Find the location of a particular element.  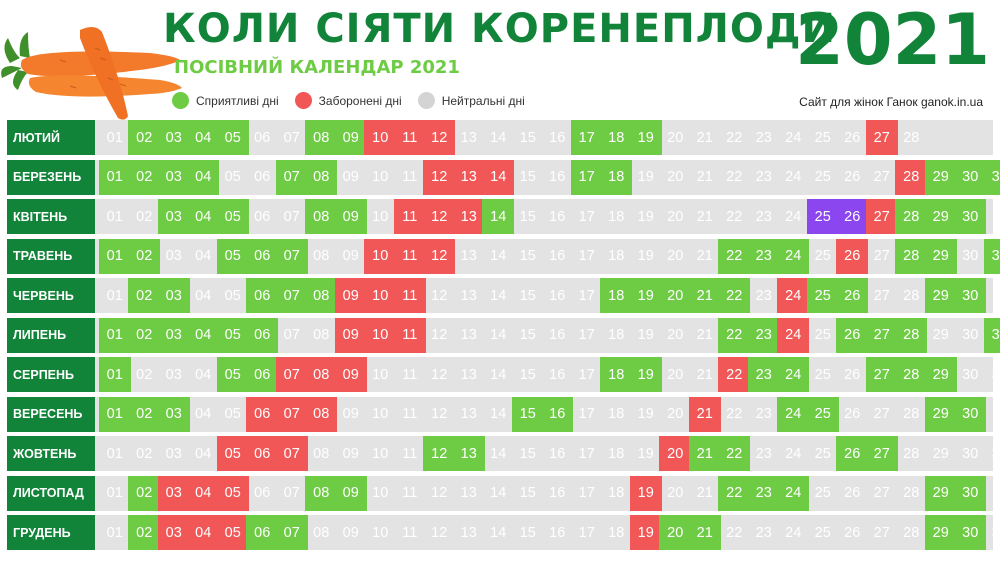

legend-label-neutral: Нейтральні дні is located at coordinates (483, 100).